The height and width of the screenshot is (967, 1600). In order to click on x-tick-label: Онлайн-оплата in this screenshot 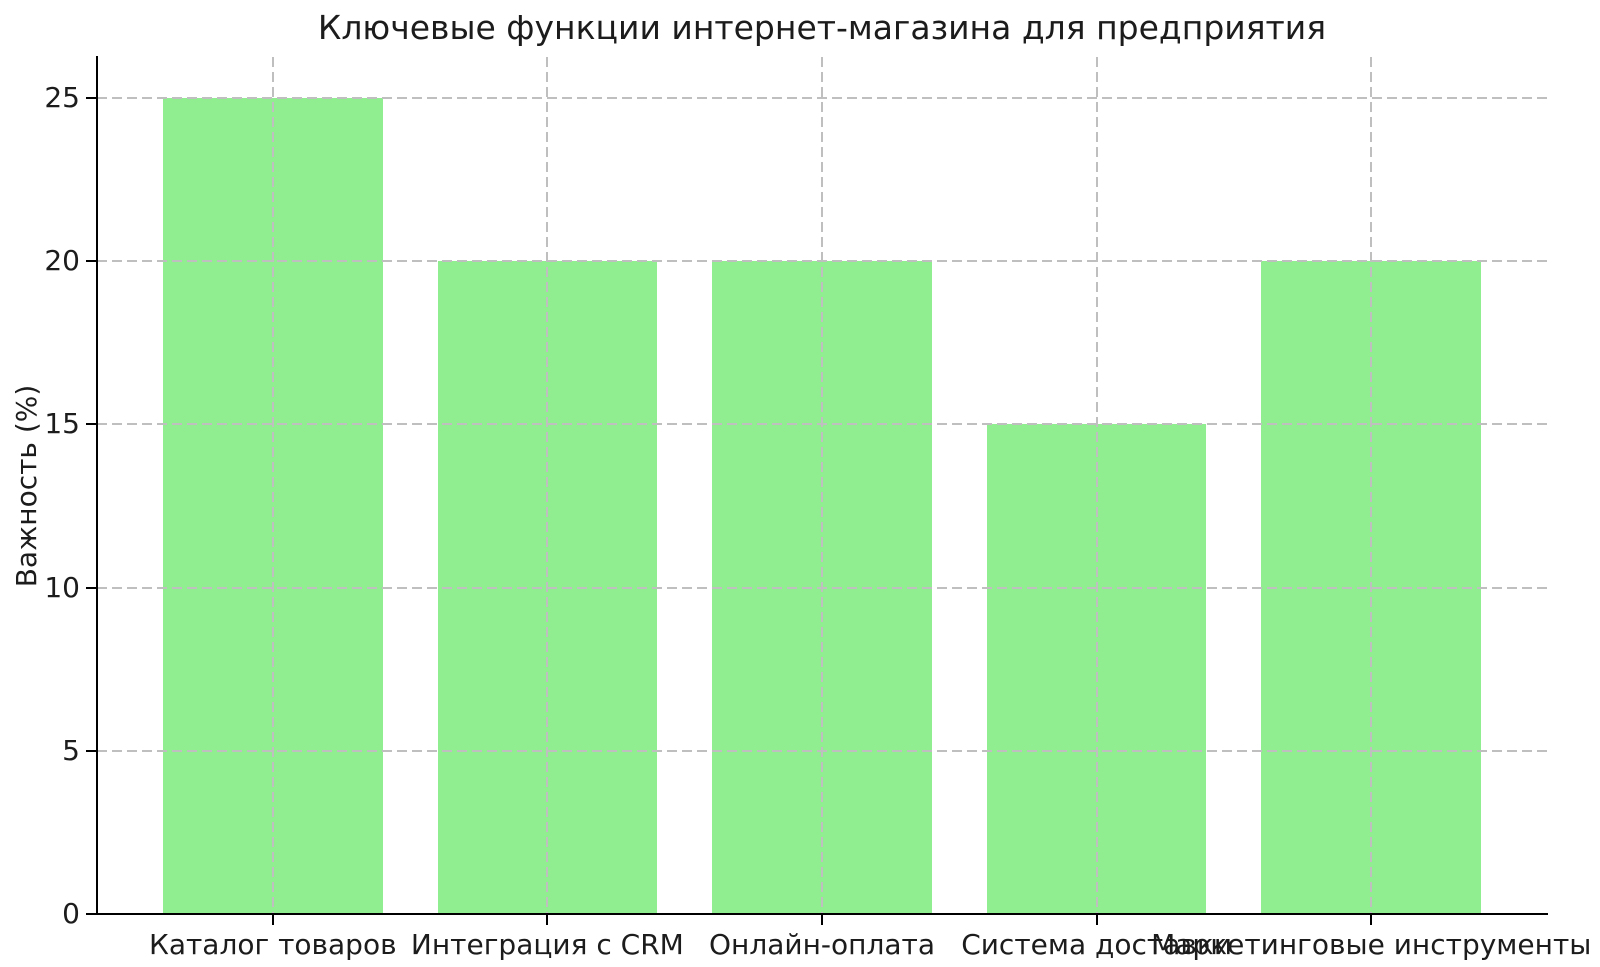, I will do `click(822, 944)`.